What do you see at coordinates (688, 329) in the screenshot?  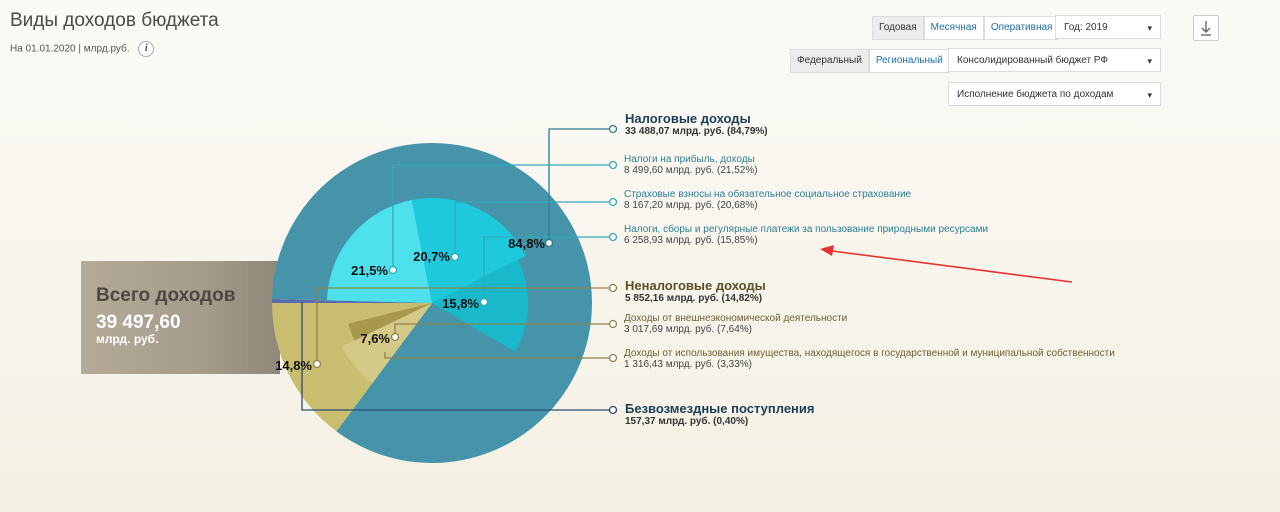 I see `legend-nontax-foreign-value: 3 017,69 млрд. руб. (7,64%)` at bounding box center [688, 329].